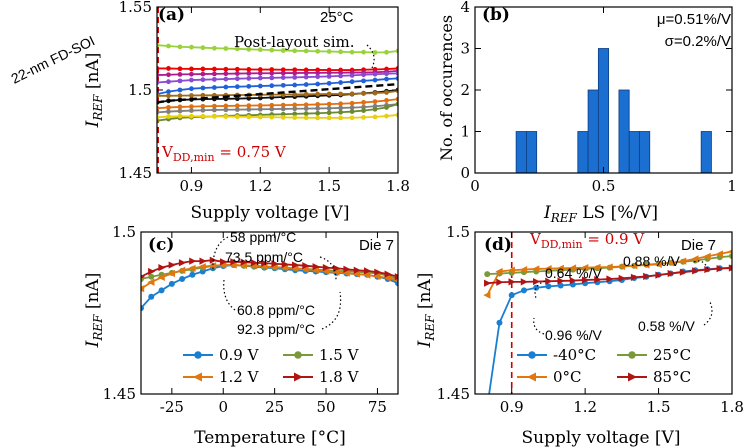 This screenshot has width=747, height=448. Describe the element at coordinates (465, 173) in the screenshot. I see `panel-b-ytick-label: 0` at that location.